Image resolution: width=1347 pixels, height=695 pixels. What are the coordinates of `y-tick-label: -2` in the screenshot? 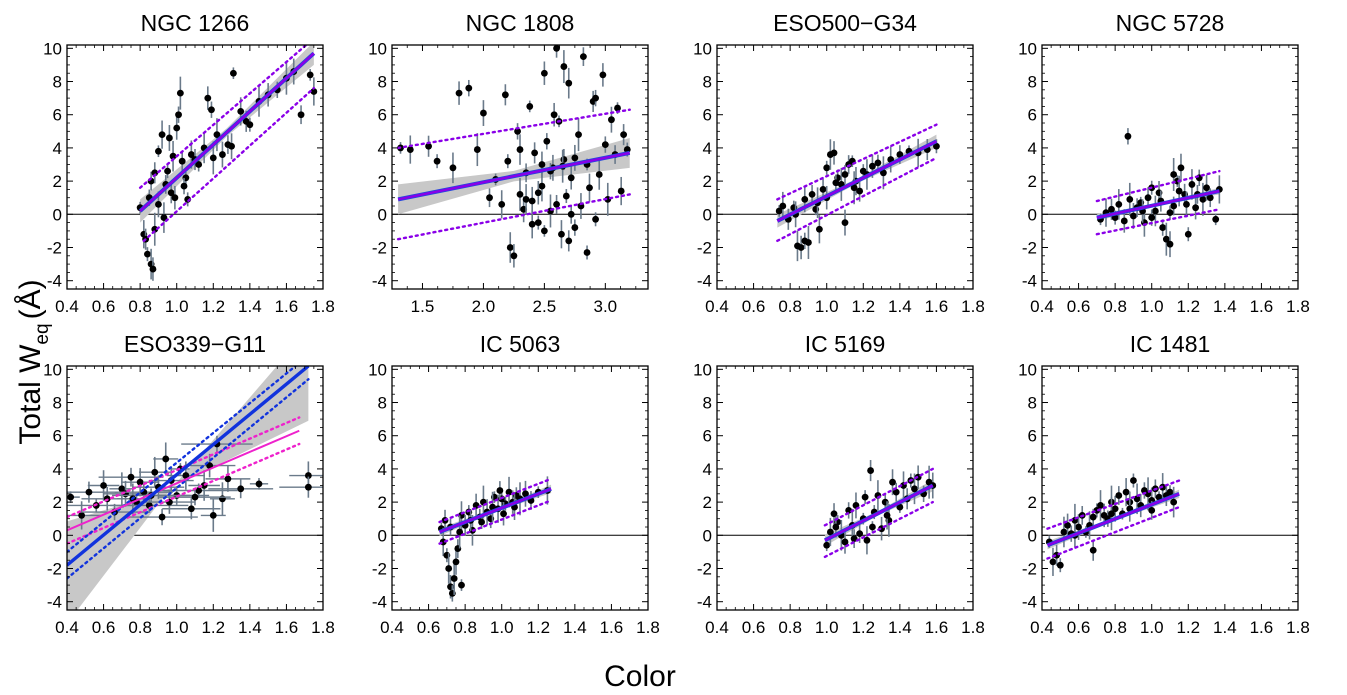 It's located at (1029, 248).